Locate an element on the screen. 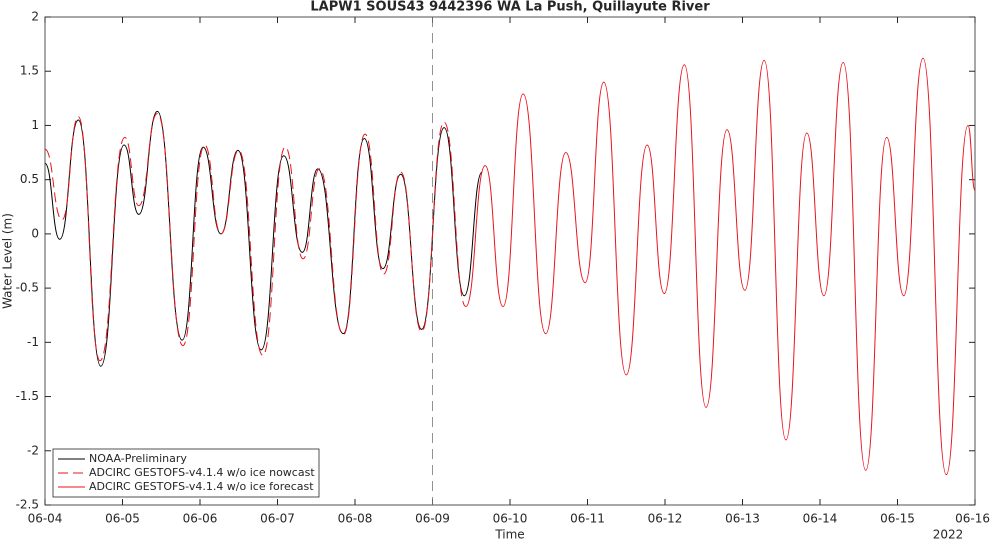 This screenshot has width=992, height=541. x-tick-label: 06-08 is located at coordinates (355, 519).